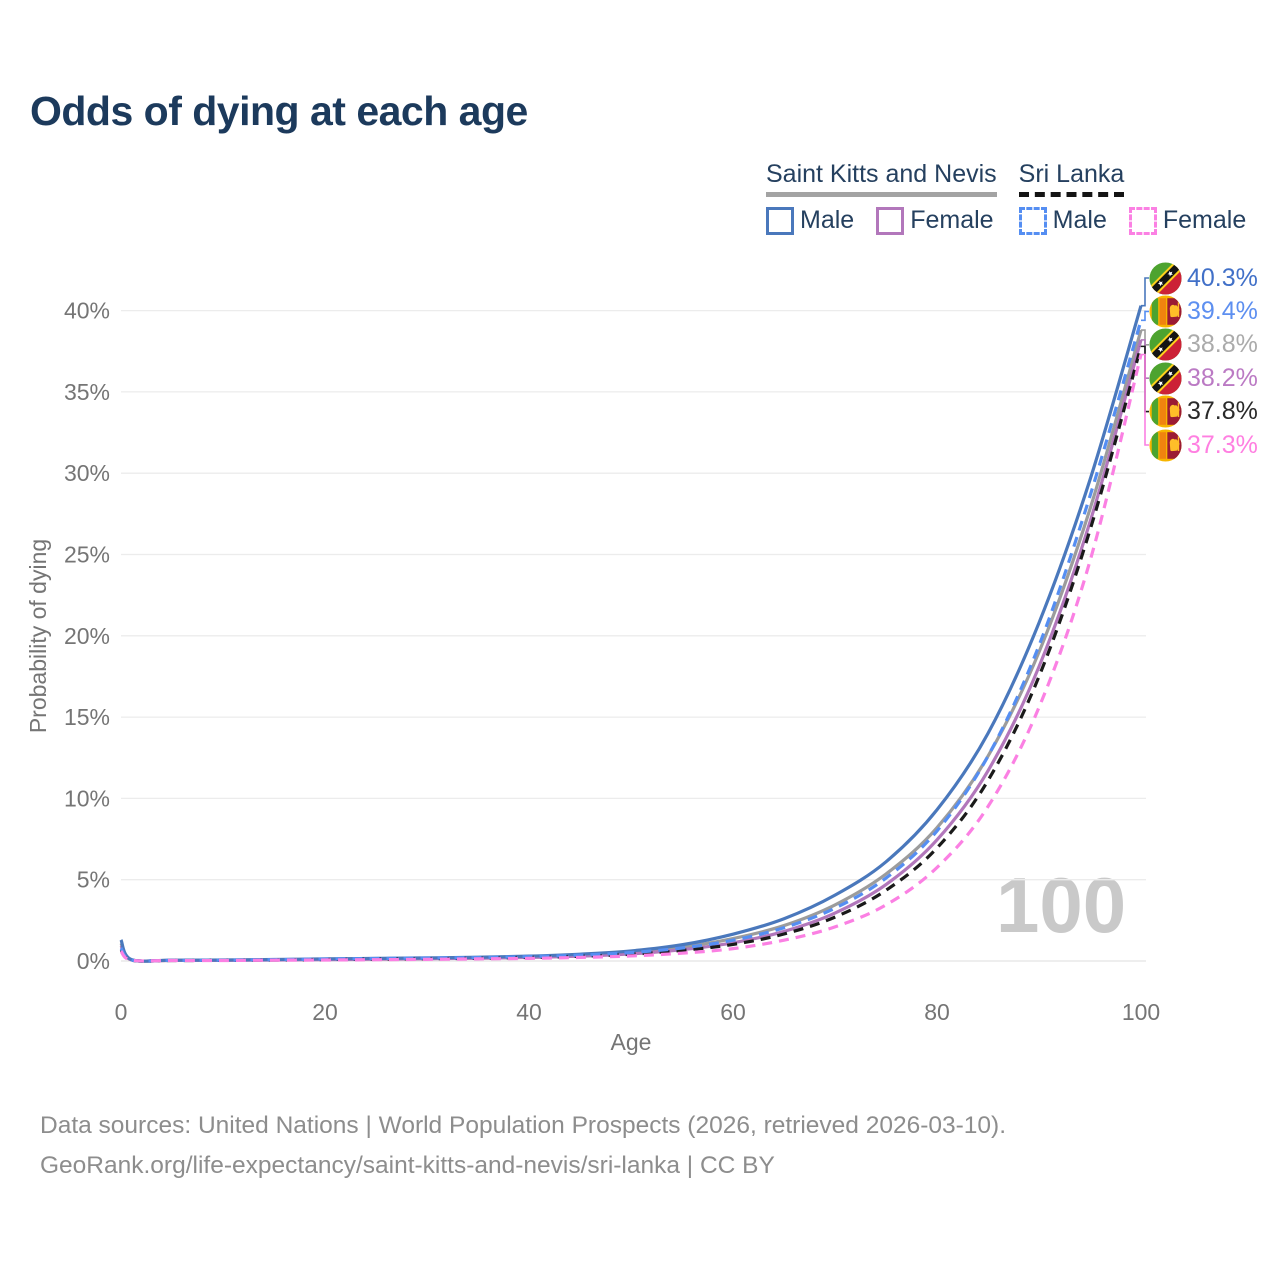 This screenshot has width=1280, height=1280. Describe the element at coordinates (937, 1012) in the screenshot. I see `x-tick-label: 80` at that location.